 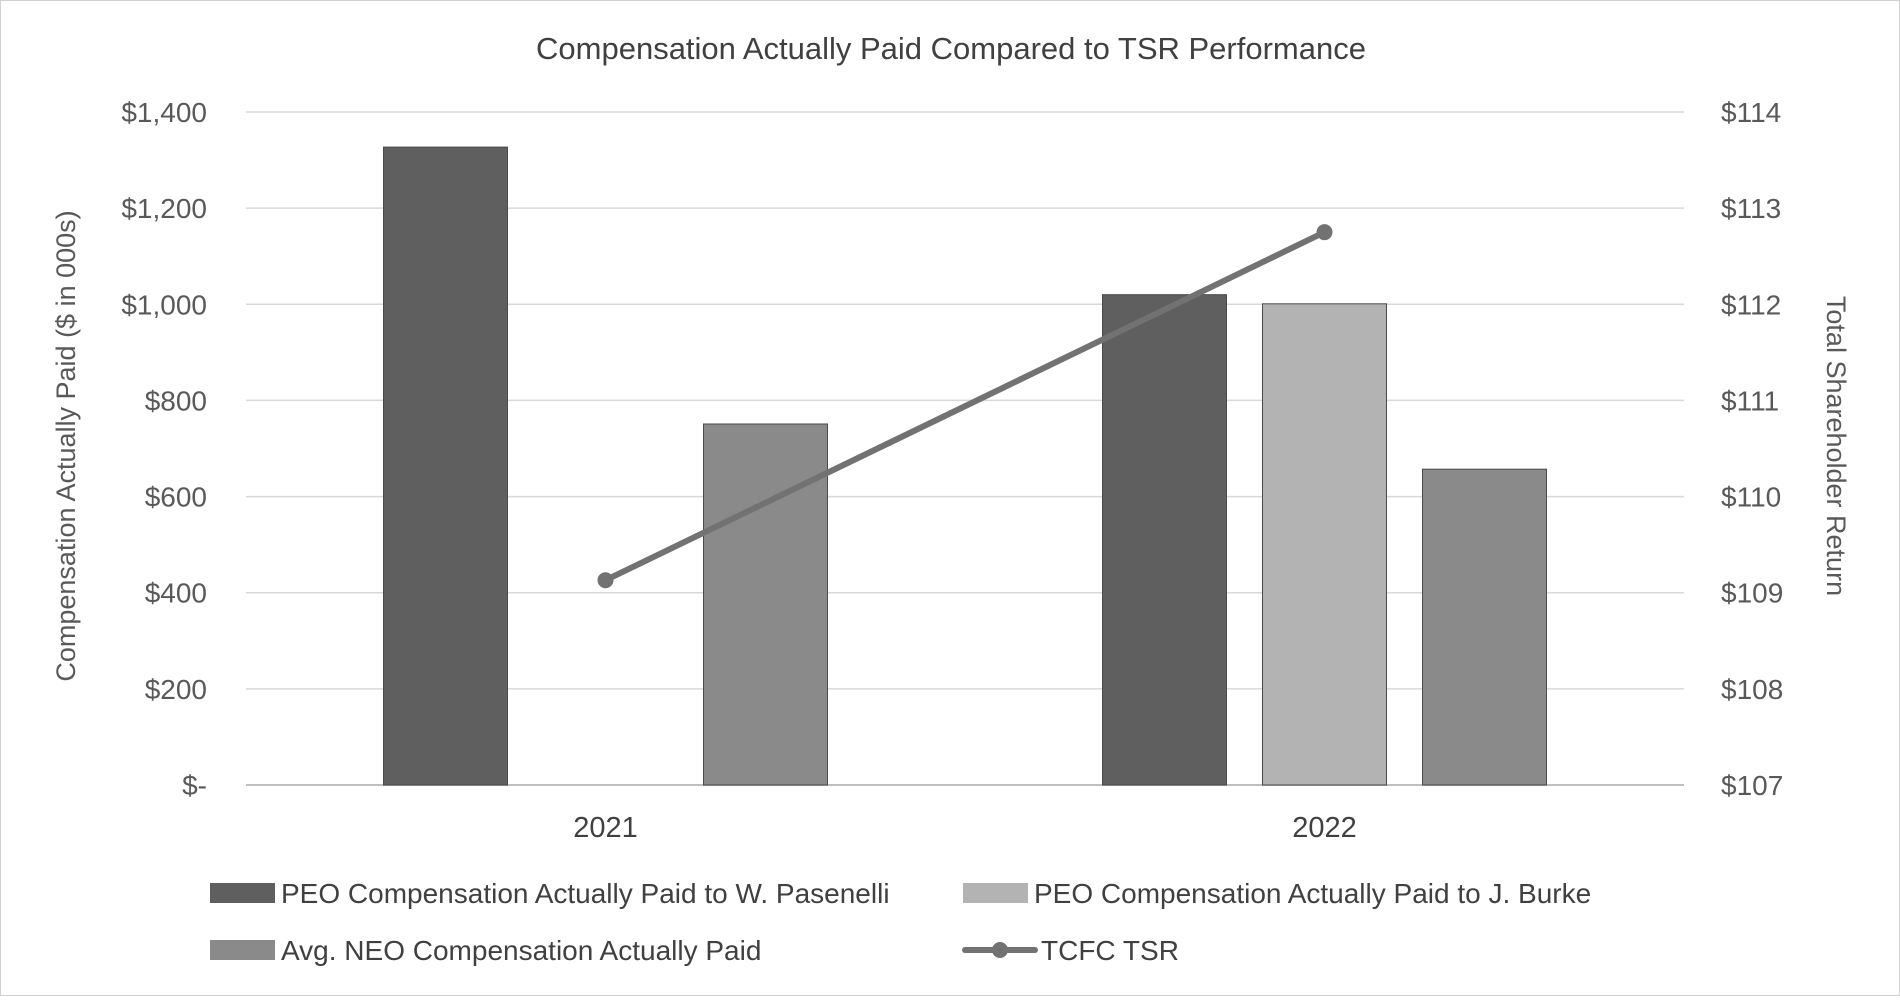 I want to click on y2-tick-label: $109, so click(x=1752, y=593).